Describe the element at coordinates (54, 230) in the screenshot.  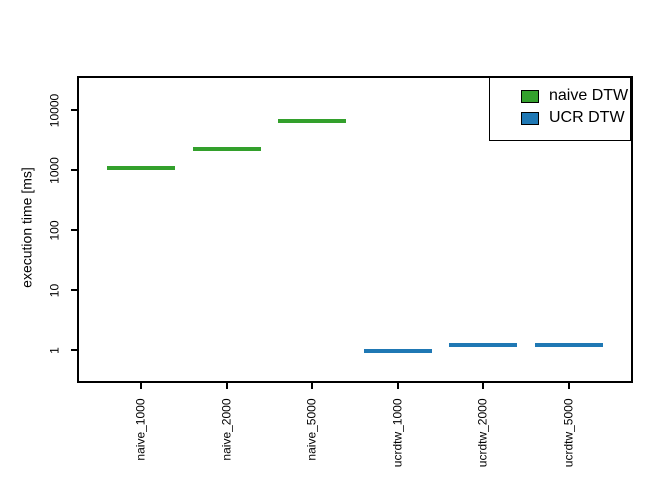
I see `y-tick-label: 100` at that location.